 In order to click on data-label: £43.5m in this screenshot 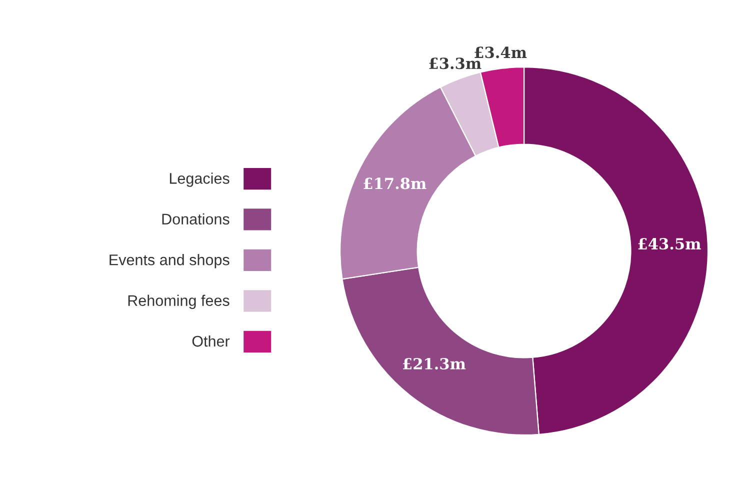, I will do `click(669, 244)`.